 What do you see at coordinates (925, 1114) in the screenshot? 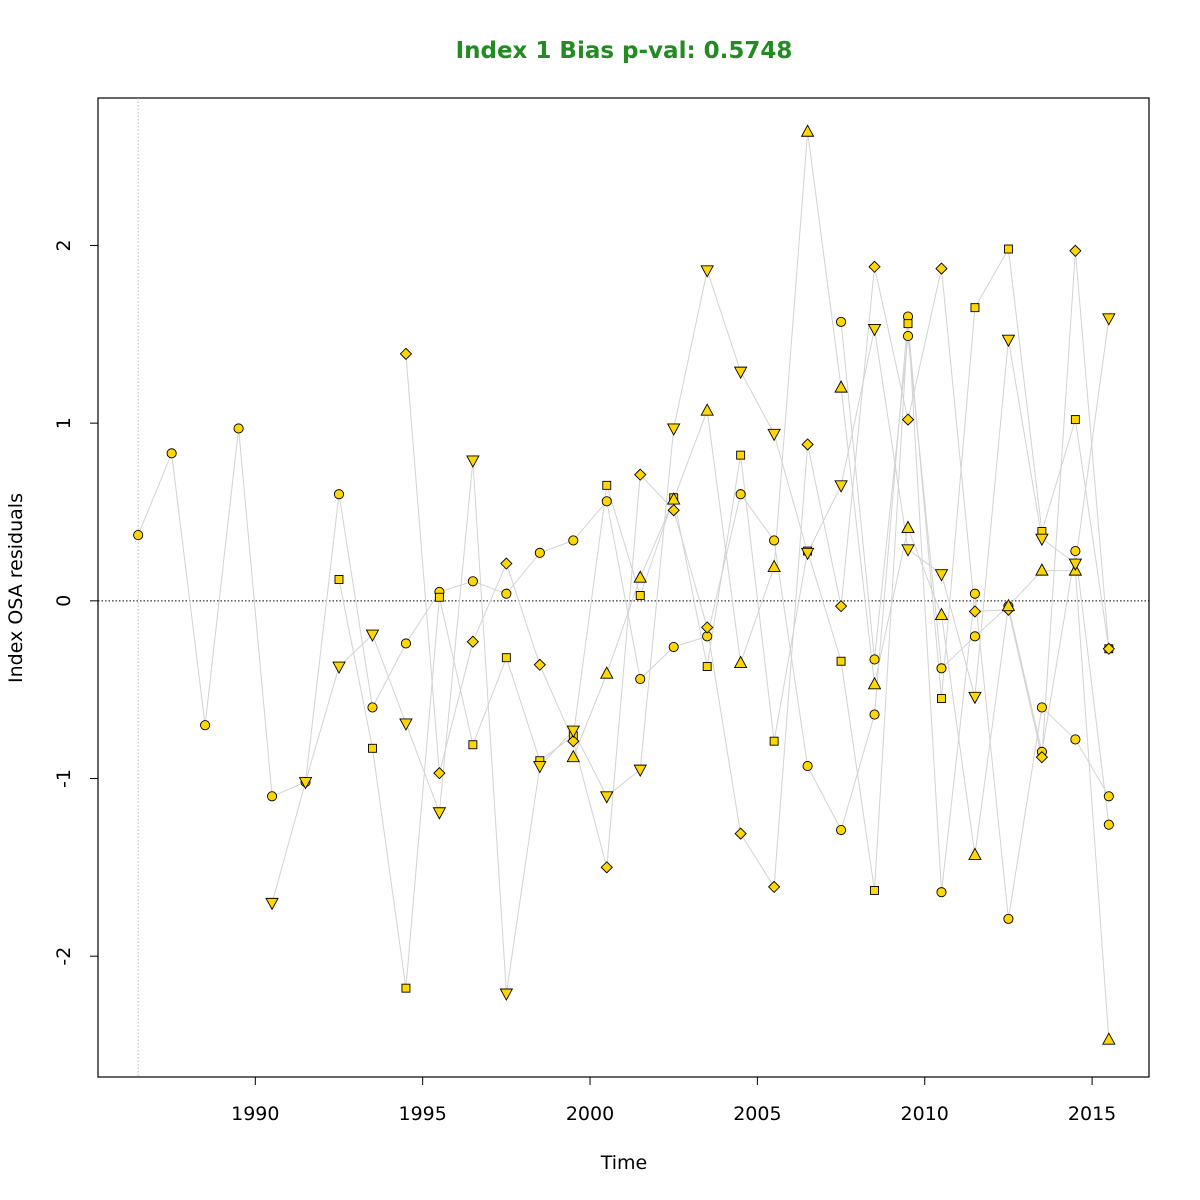
I see `x-tick-label: 2010` at bounding box center [925, 1114].